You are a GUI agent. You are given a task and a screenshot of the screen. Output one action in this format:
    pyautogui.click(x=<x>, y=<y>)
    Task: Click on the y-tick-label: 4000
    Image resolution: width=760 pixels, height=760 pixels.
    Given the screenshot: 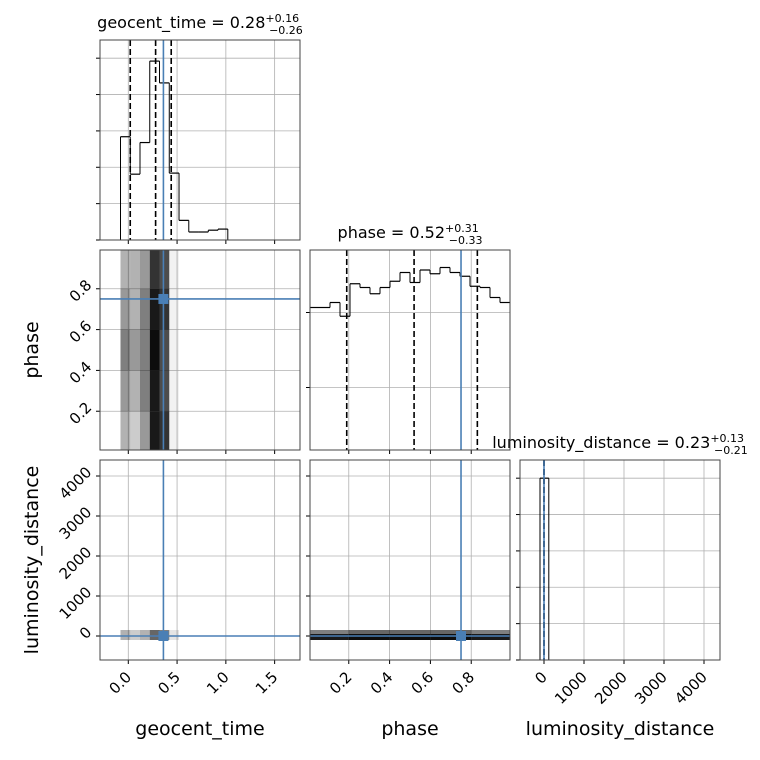 What is the action you would take?
    pyautogui.click(x=76, y=483)
    